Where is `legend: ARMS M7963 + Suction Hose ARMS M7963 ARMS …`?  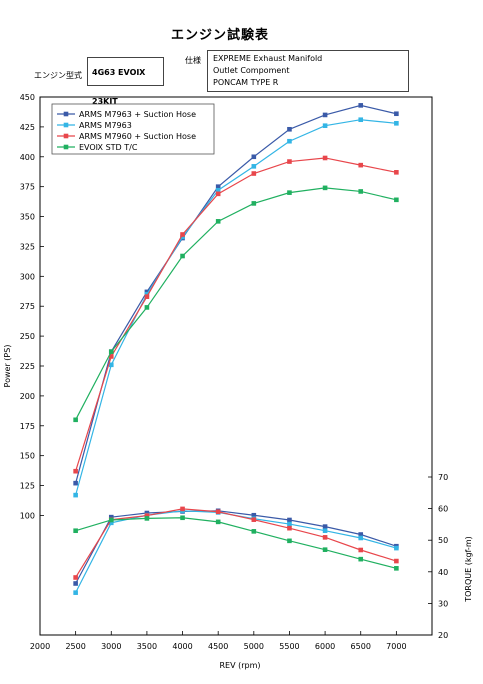 legend: ARMS M7963 + Suction Hose ARMS M7963 ARMS … is located at coordinates (133, 129).